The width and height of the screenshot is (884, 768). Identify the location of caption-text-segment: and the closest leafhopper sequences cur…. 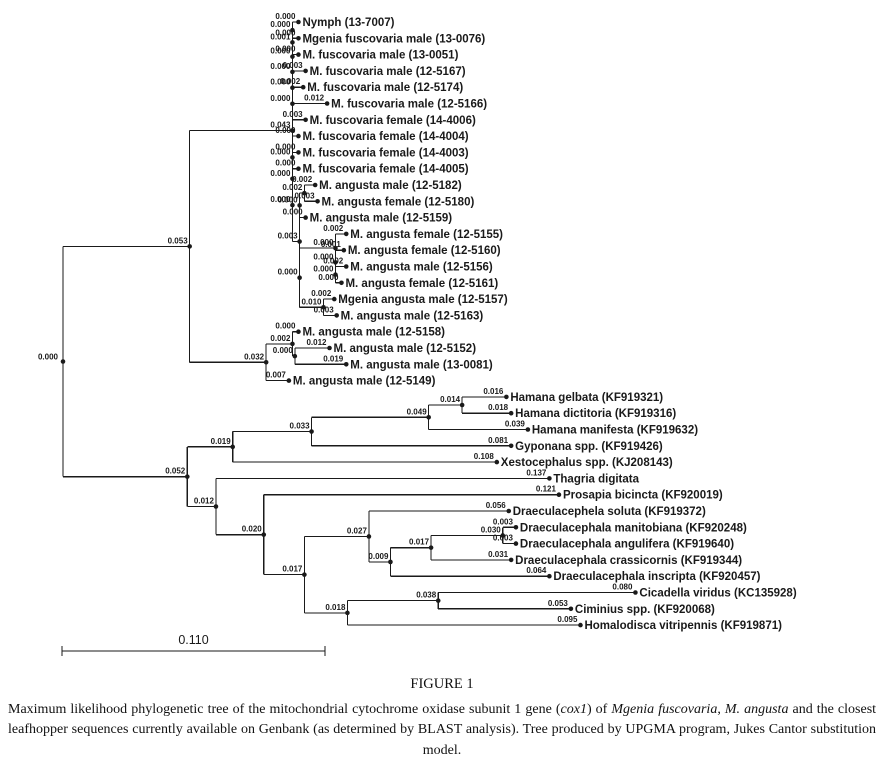
(442, 730).